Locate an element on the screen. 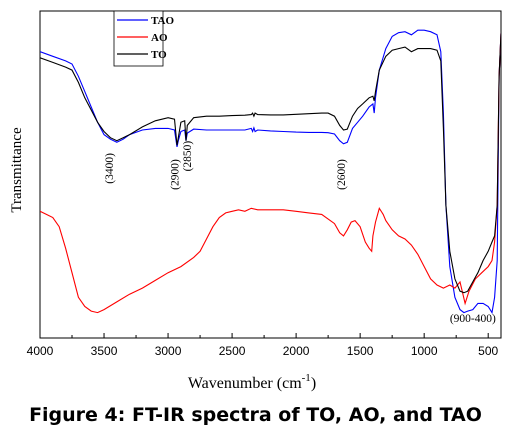 This screenshot has height=445, width=511. legend-label-to: TO is located at coordinates (159, 55).